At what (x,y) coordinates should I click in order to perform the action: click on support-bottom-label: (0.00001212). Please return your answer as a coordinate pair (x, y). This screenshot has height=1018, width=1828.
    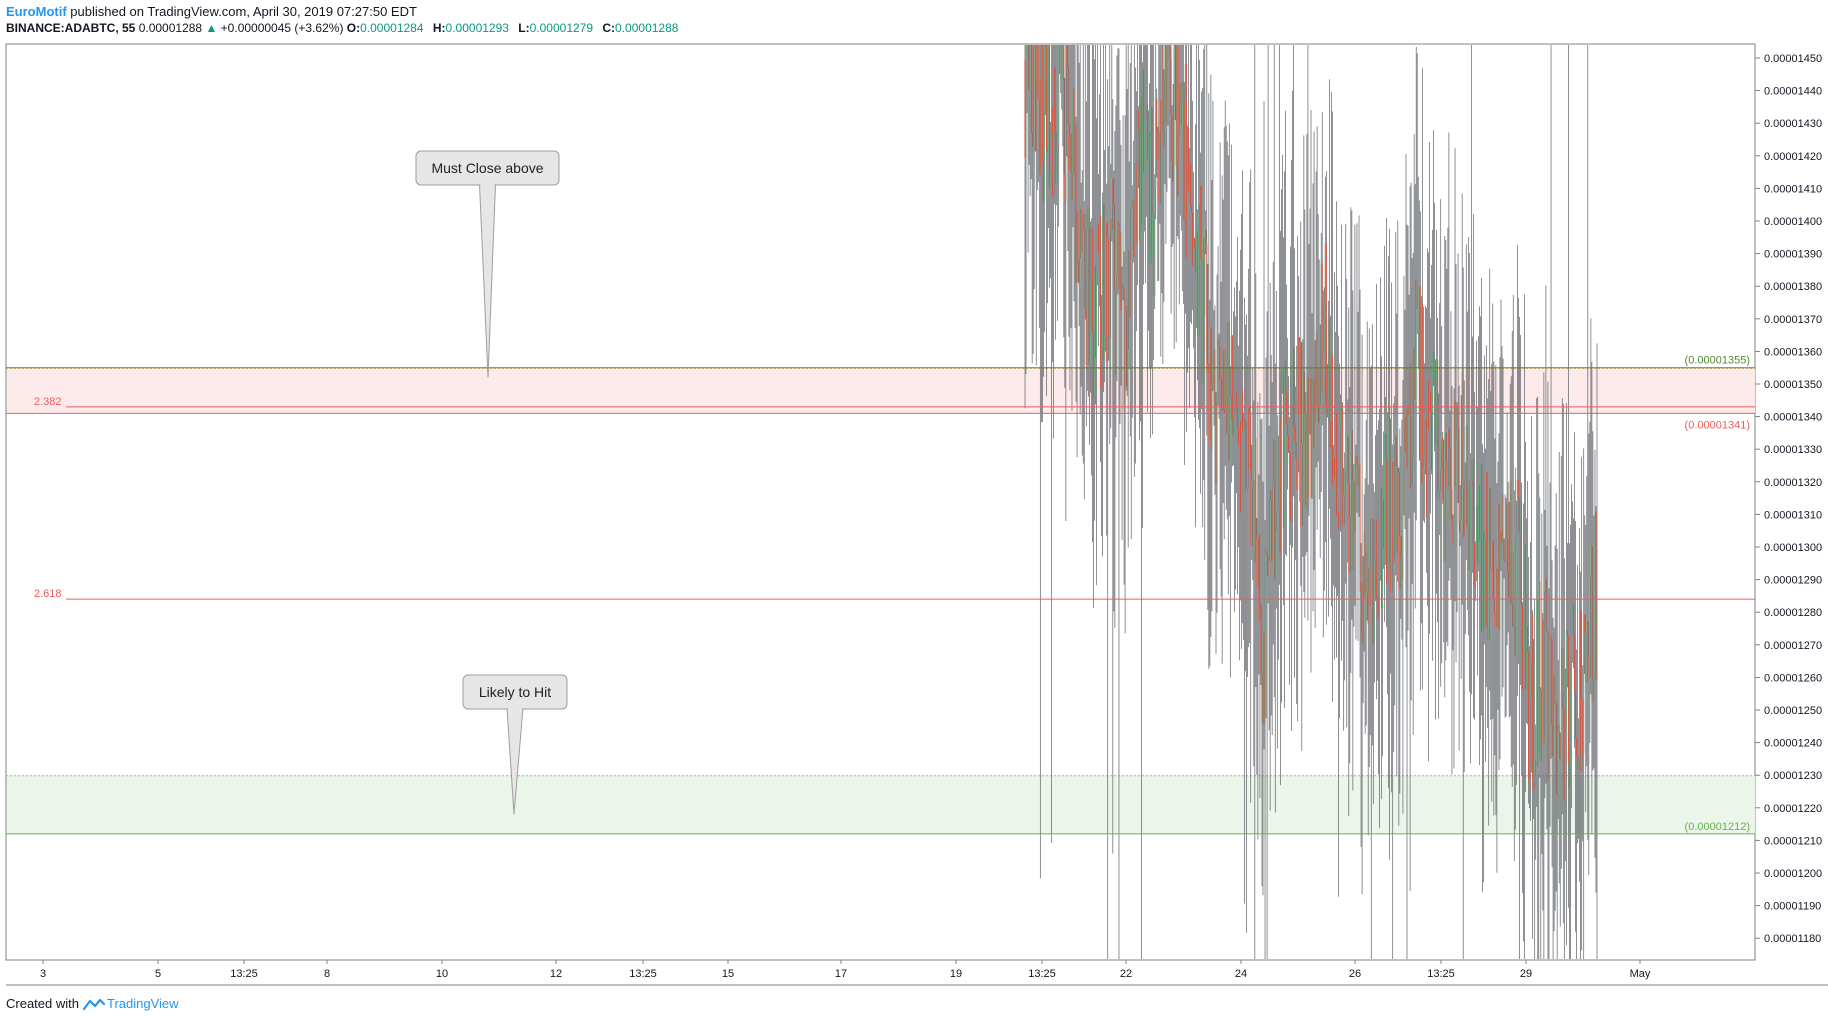
    Looking at the image, I should click on (1717, 827).